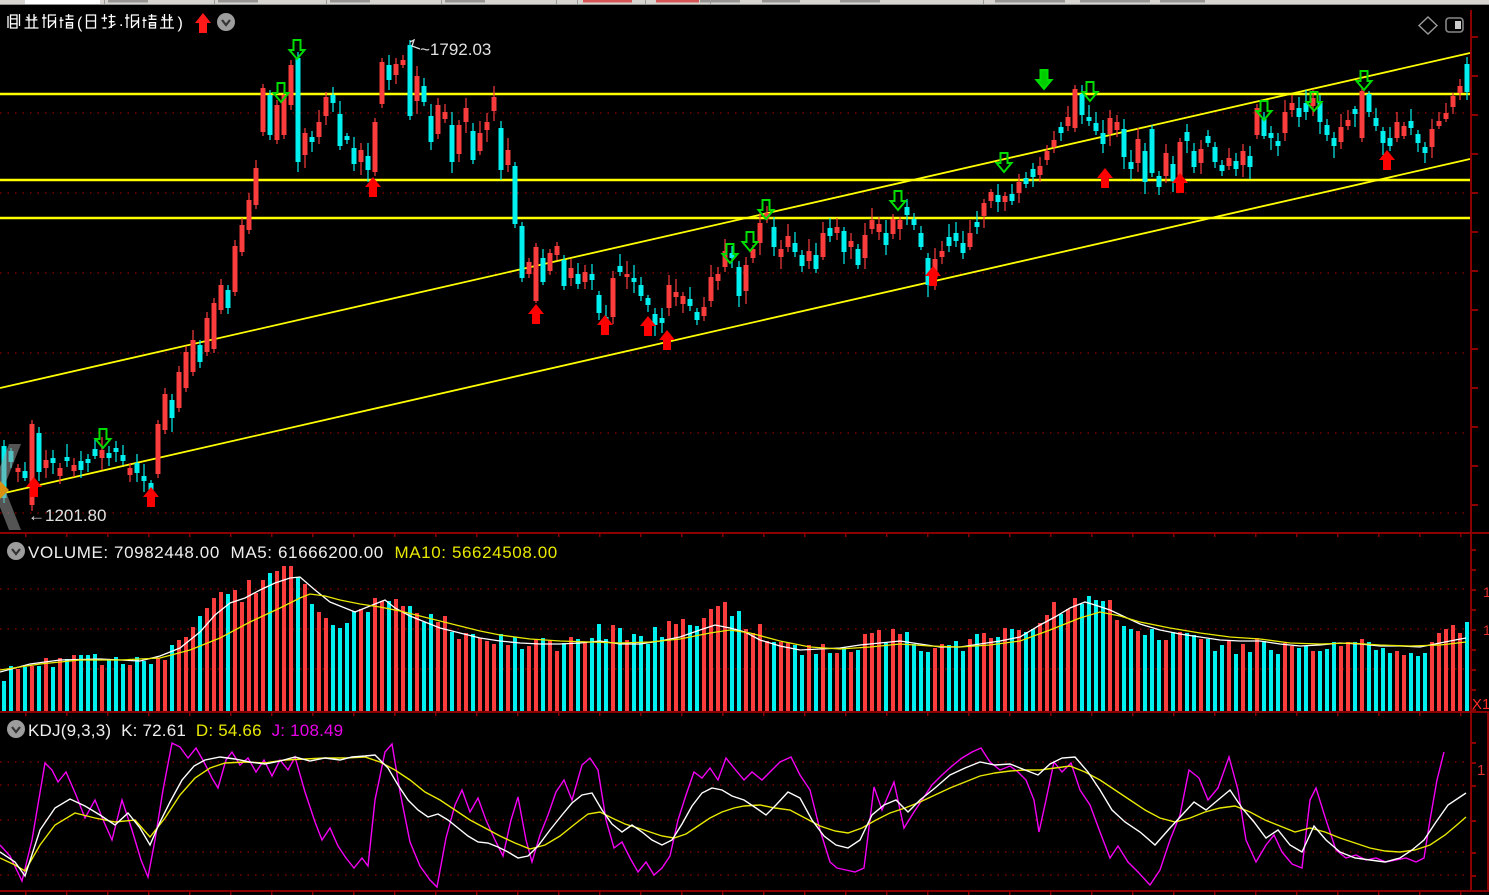 The image size is (1489, 895). Describe the element at coordinates (67, 515) in the screenshot. I see `svg-text: ←1201.80` at that location.